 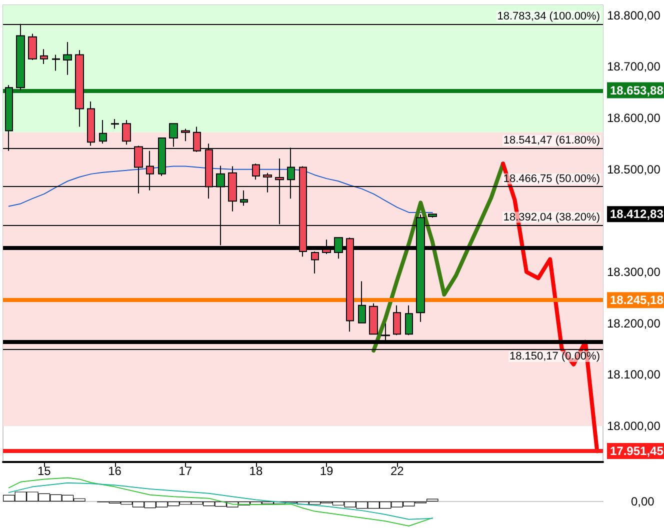 I want to click on ref-line-label: 17.951,45, so click(x=637, y=451).